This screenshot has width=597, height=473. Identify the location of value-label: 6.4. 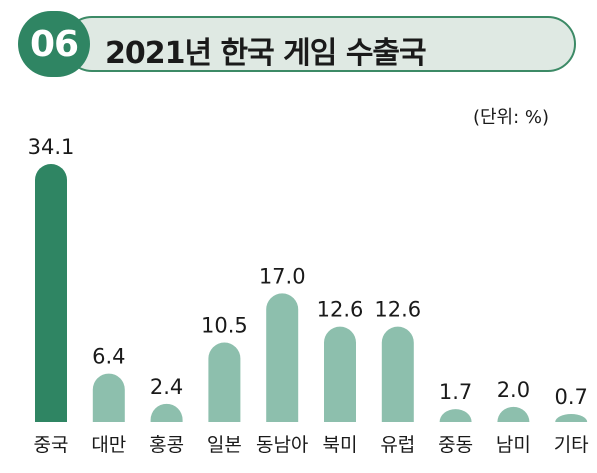
(108, 357).